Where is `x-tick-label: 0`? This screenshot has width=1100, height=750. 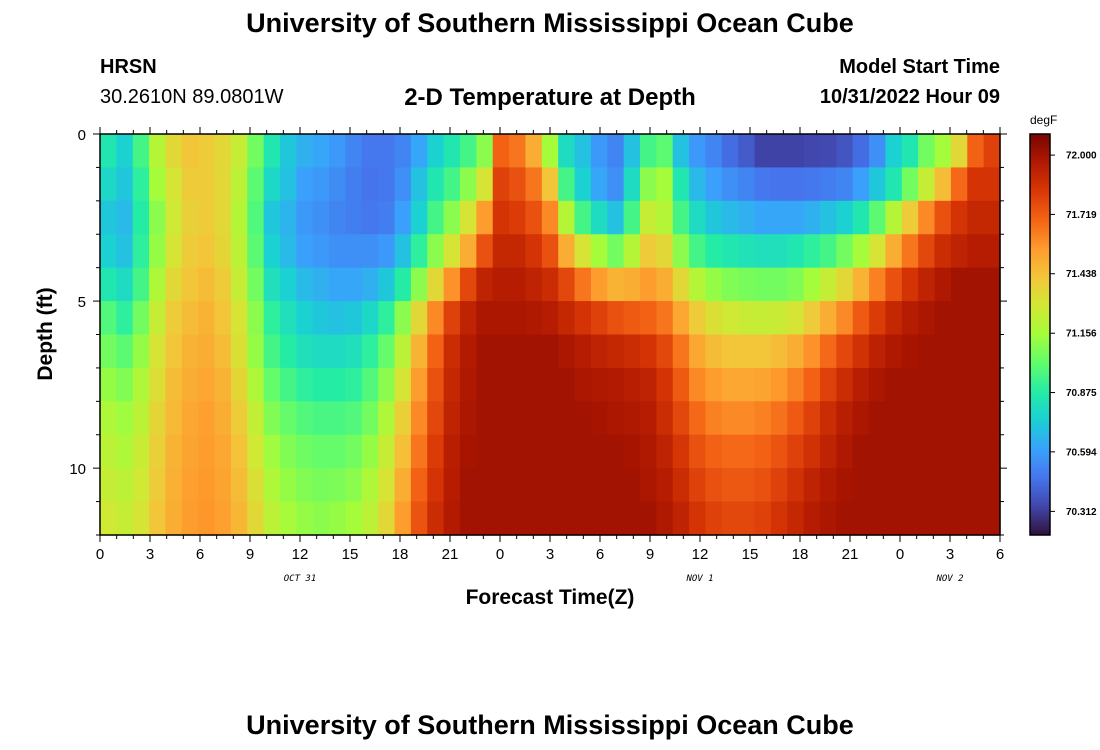
x-tick-label: 0 is located at coordinates (100, 554).